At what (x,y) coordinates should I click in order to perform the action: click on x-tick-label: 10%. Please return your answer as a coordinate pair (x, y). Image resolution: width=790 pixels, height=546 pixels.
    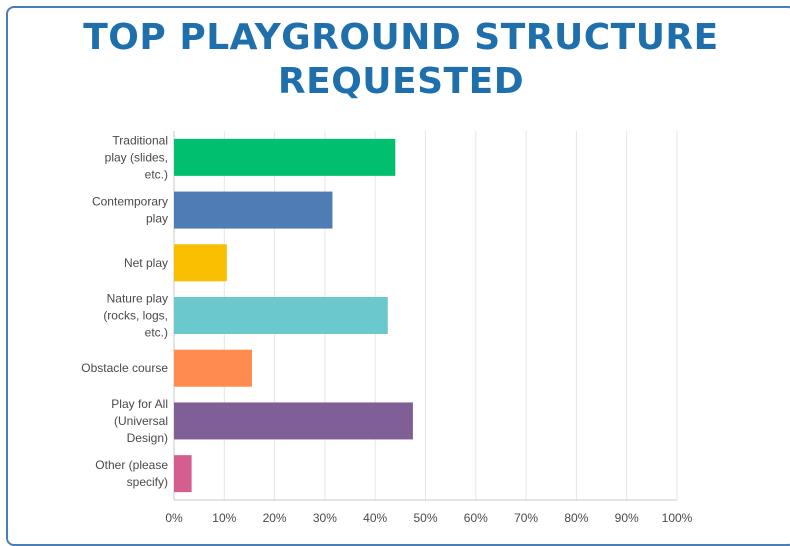
    Looking at the image, I should click on (224, 518).